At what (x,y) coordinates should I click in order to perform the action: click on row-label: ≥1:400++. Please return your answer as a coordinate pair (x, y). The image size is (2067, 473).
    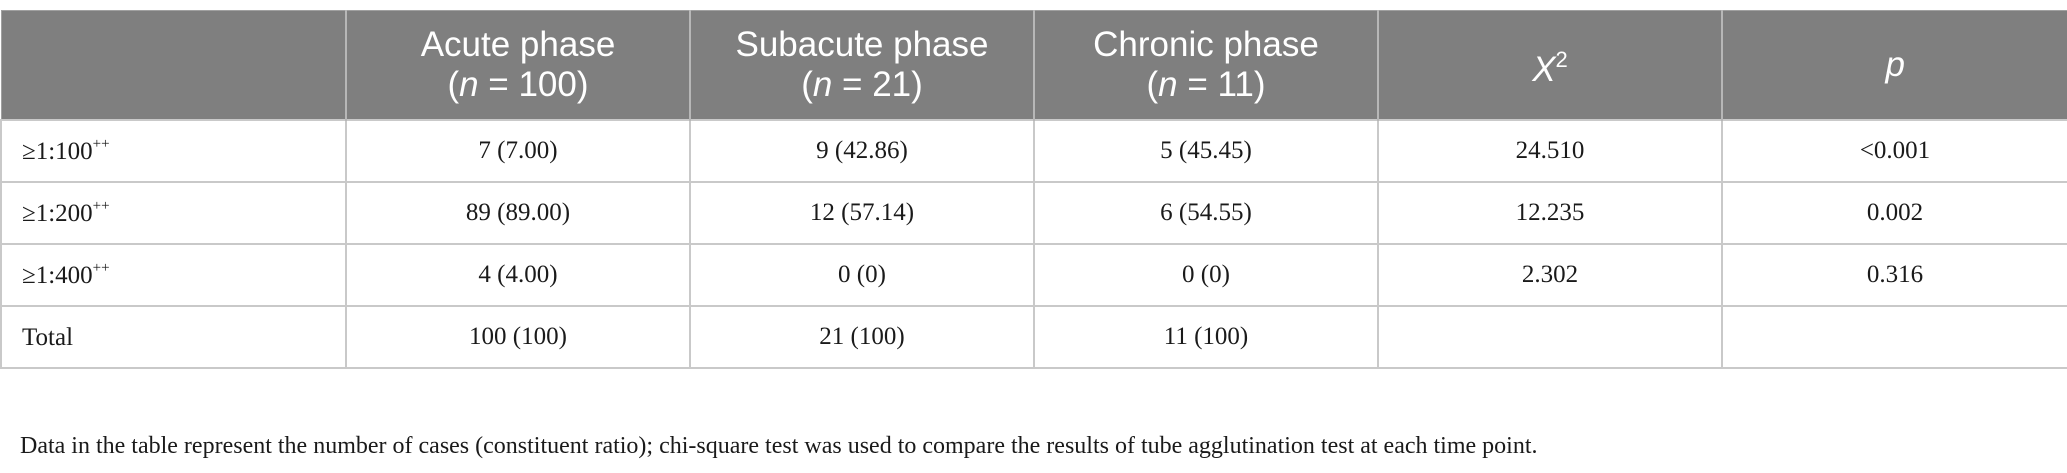
    Looking at the image, I should click on (173, 275).